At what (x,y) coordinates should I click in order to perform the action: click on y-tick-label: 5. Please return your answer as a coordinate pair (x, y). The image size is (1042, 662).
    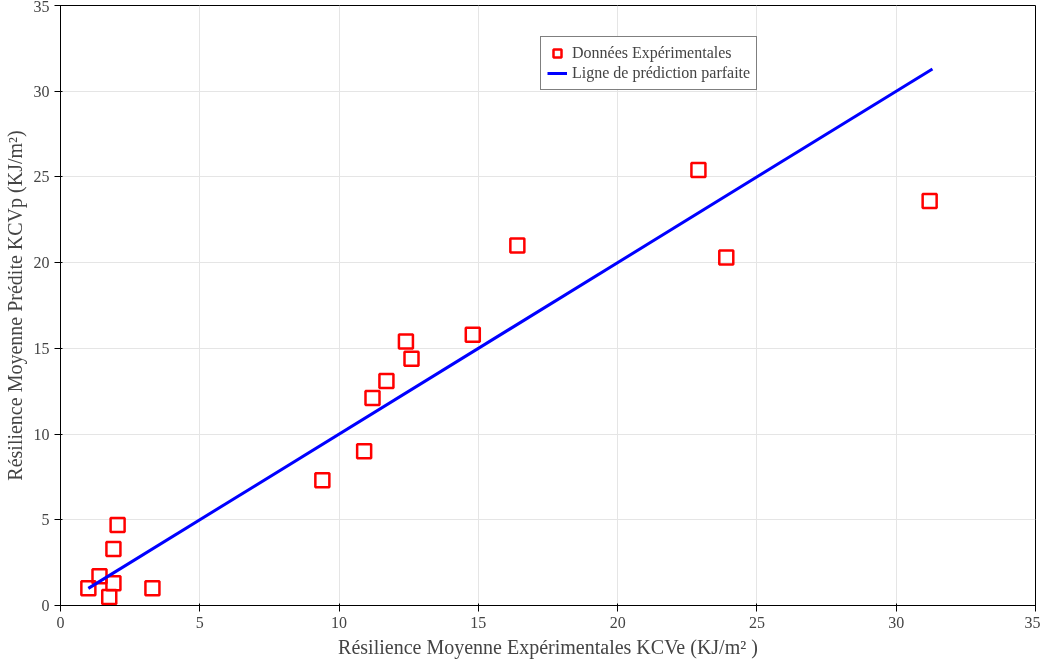
    Looking at the image, I should click on (45, 520).